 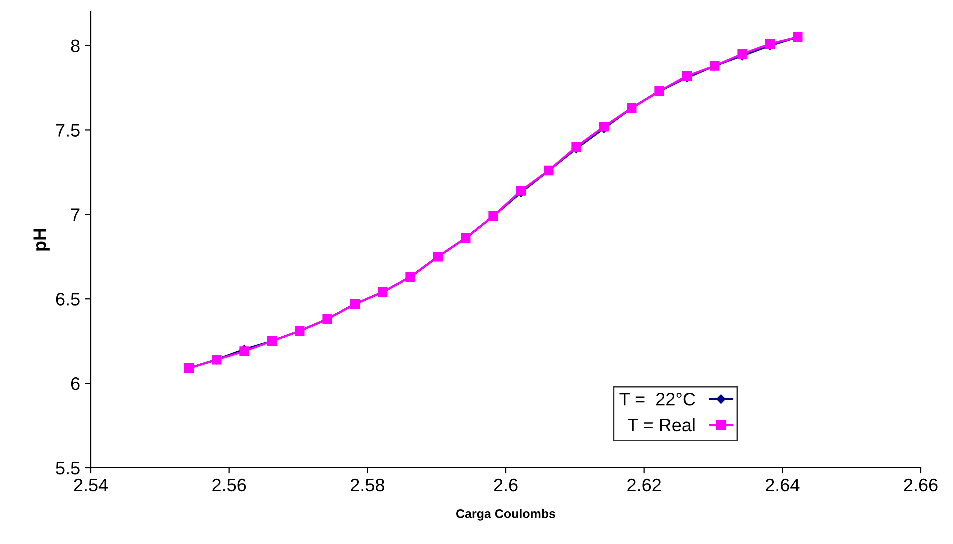 What do you see at coordinates (68, 299) in the screenshot?
I see `y-tick-label: 6.5` at bounding box center [68, 299].